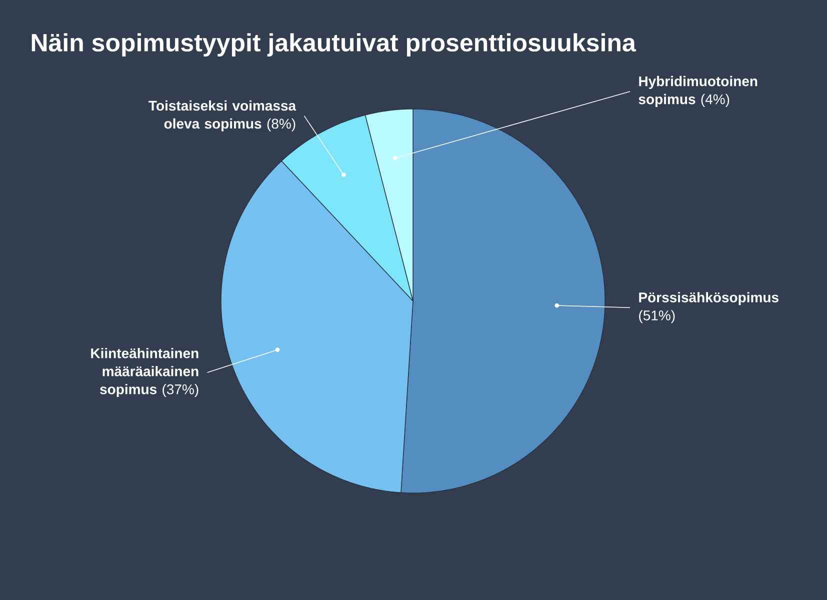 The height and width of the screenshot is (600, 827). What do you see at coordinates (334, 44) in the screenshot?
I see `chart-title: Näin sopimustyypit jakautuivat prosenttiosuuksina` at bounding box center [334, 44].